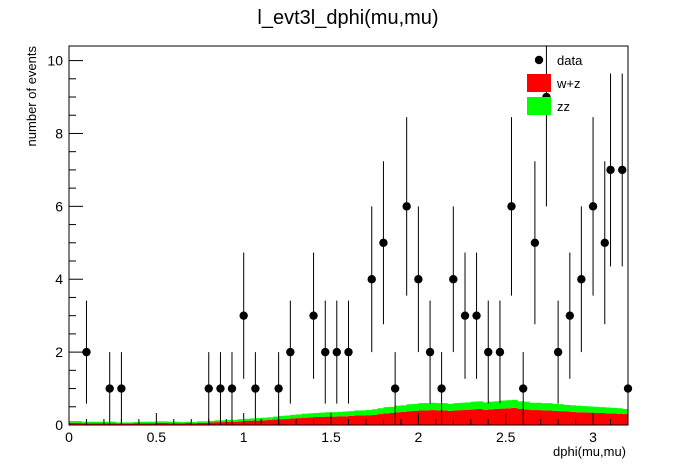 The image size is (696, 472). I want to click on x-tick-label-2: 1, so click(244, 437).